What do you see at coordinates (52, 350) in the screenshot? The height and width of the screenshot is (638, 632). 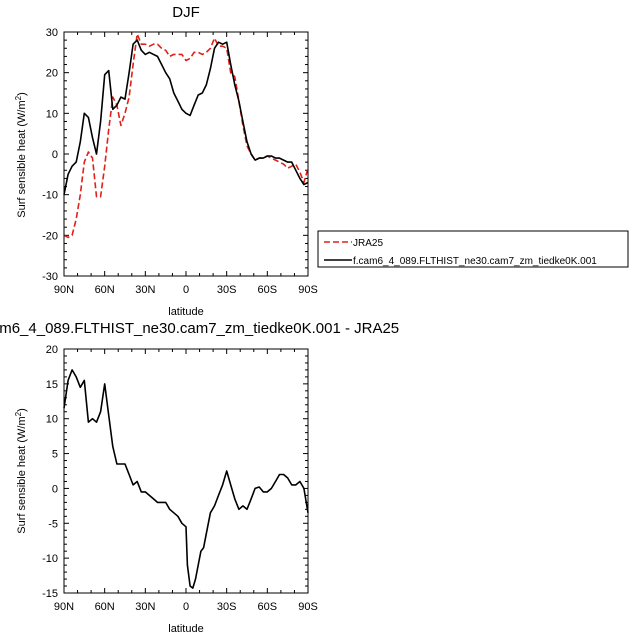 I see `bottom-y-tick-label: 20` at bounding box center [52, 350].